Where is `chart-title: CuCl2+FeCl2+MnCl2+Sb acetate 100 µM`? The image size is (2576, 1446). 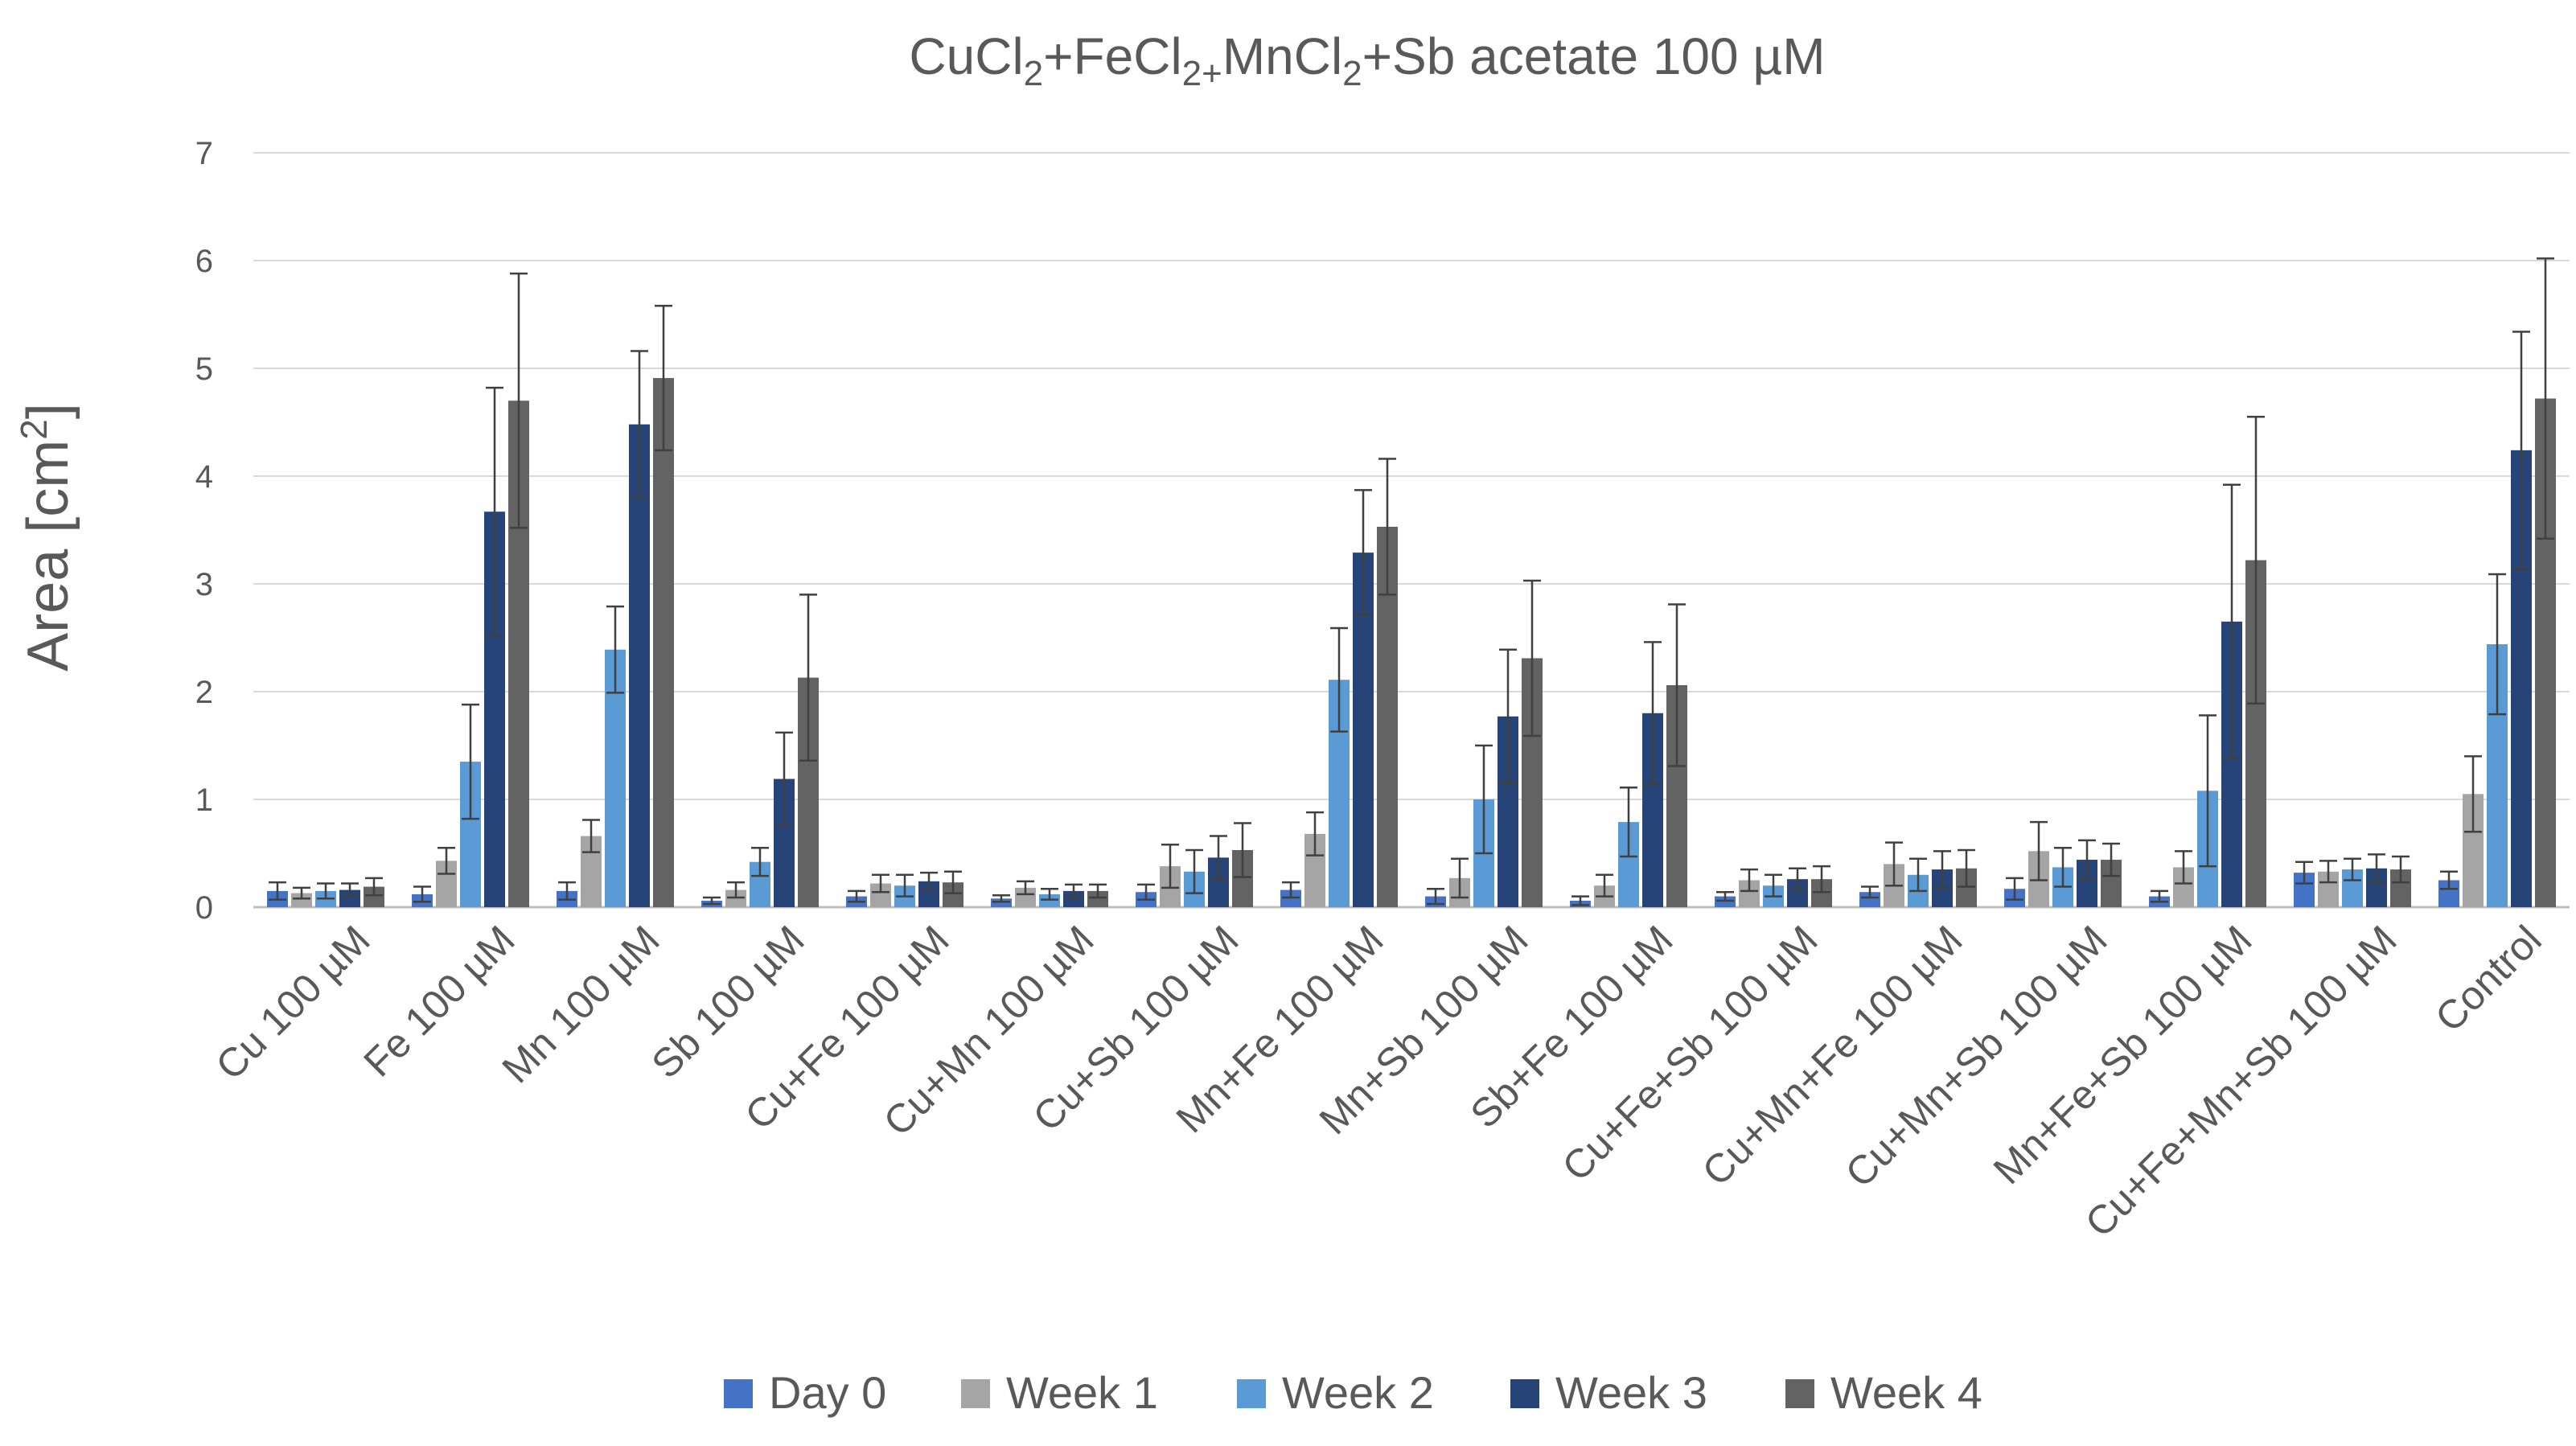
chart-title: CuCl2+FeCl2+MnCl2+Sb acetate 100 µM is located at coordinates (1367, 60).